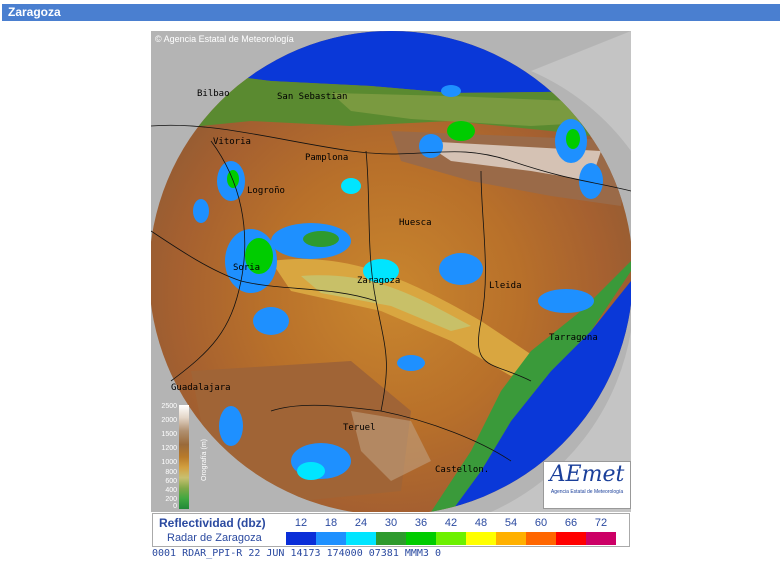  What do you see at coordinates (359, 428) in the screenshot?
I see `city-label: Teruel` at bounding box center [359, 428].